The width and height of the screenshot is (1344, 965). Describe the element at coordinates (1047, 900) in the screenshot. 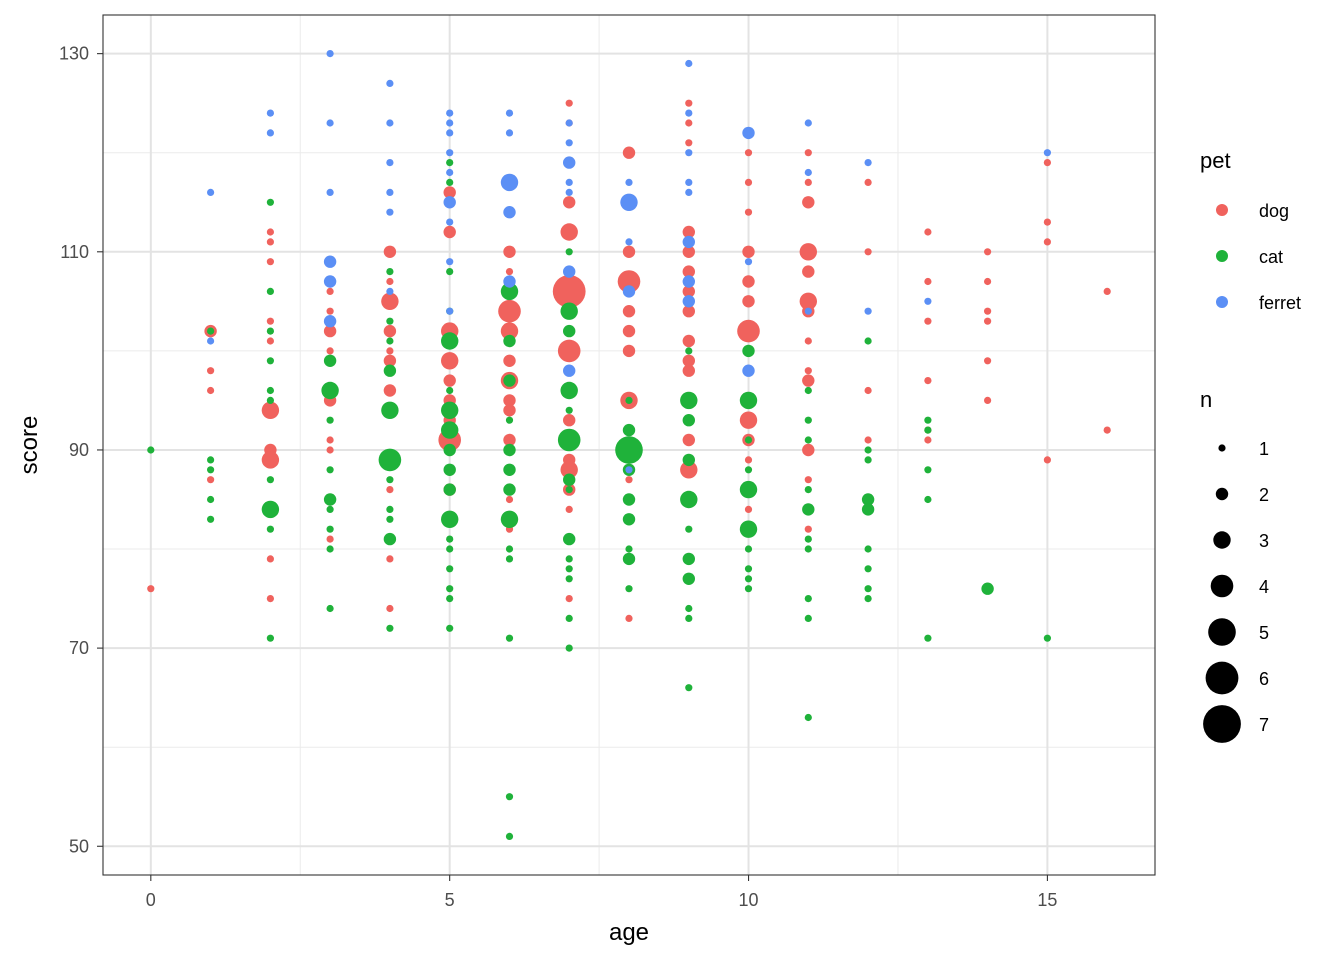

I see `x-tick-label: 15` at that location.